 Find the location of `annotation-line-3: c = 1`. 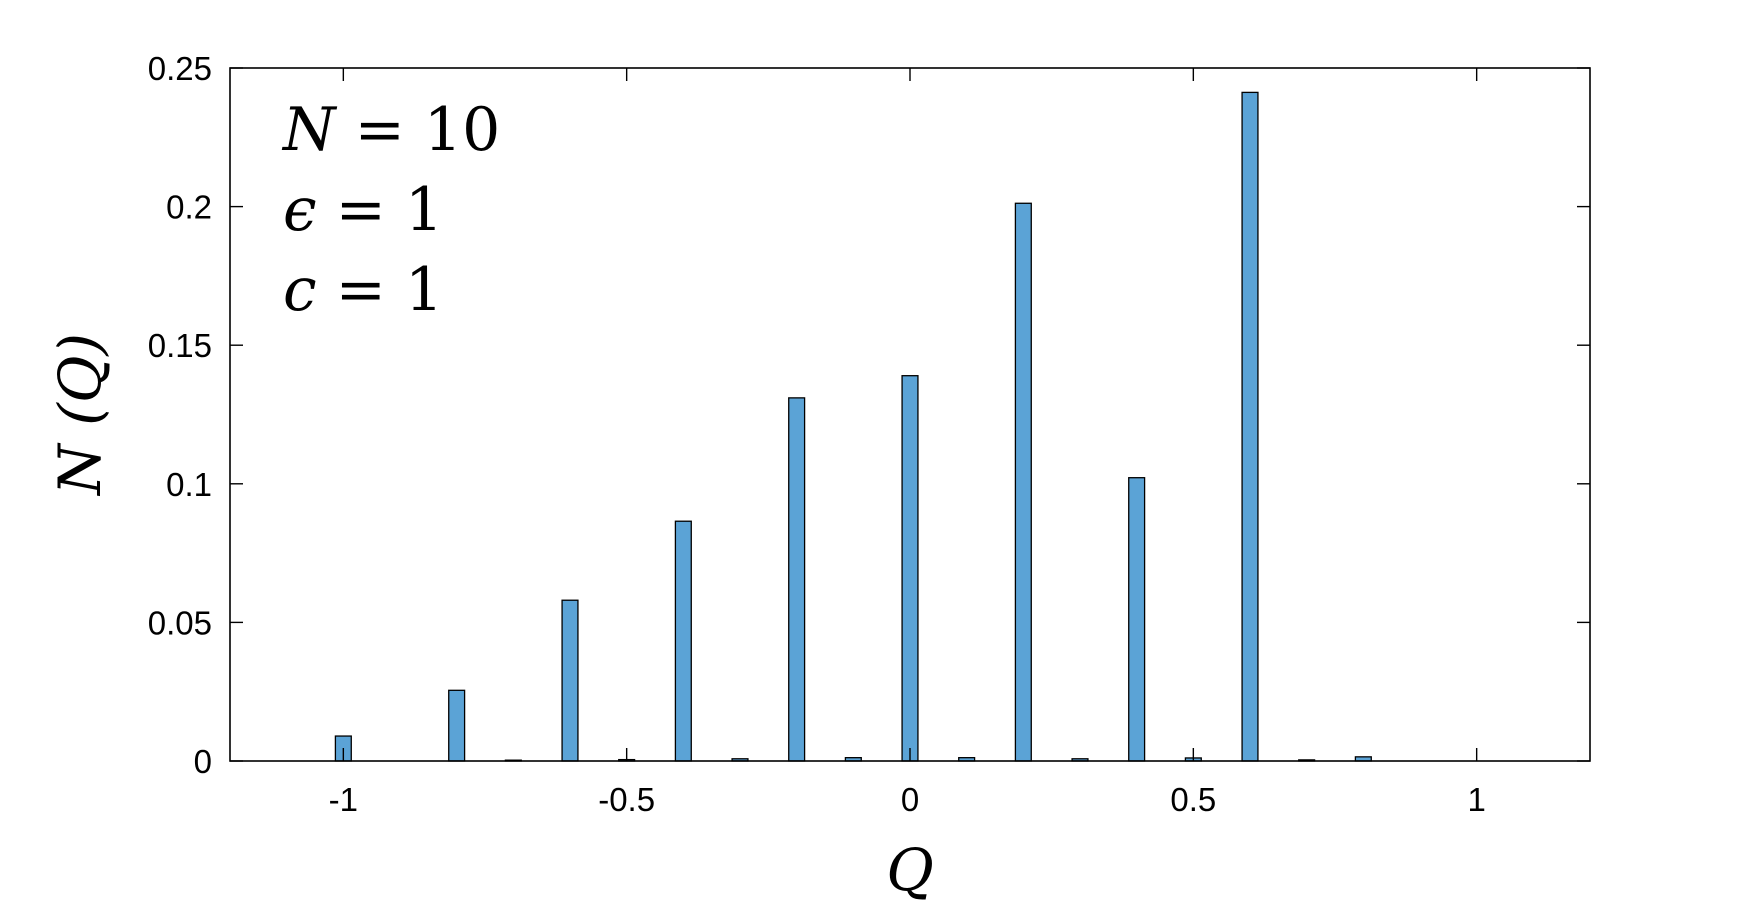

annotation-line-3: c = 1 is located at coordinates (363, 290).